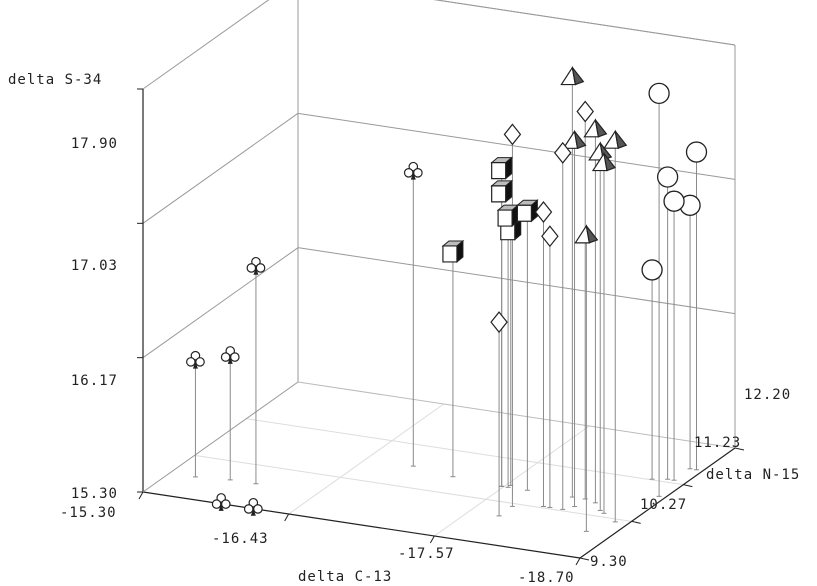 The width and height of the screenshot is (817, 586). What do you see at coordinates (767, 395) in the screenshot?
I see `y-tick-label-3: 12.20` at bounding box center [767, 395].